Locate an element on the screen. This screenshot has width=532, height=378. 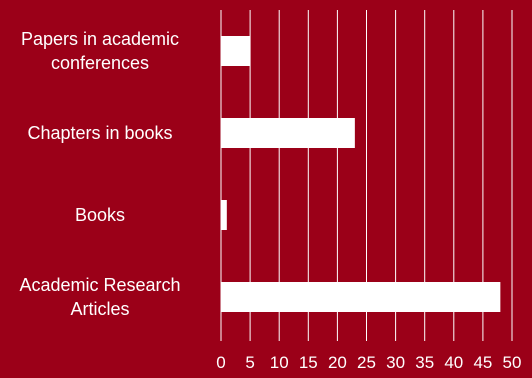
x-tick-label: 10 is located at coordinates (279, 362).